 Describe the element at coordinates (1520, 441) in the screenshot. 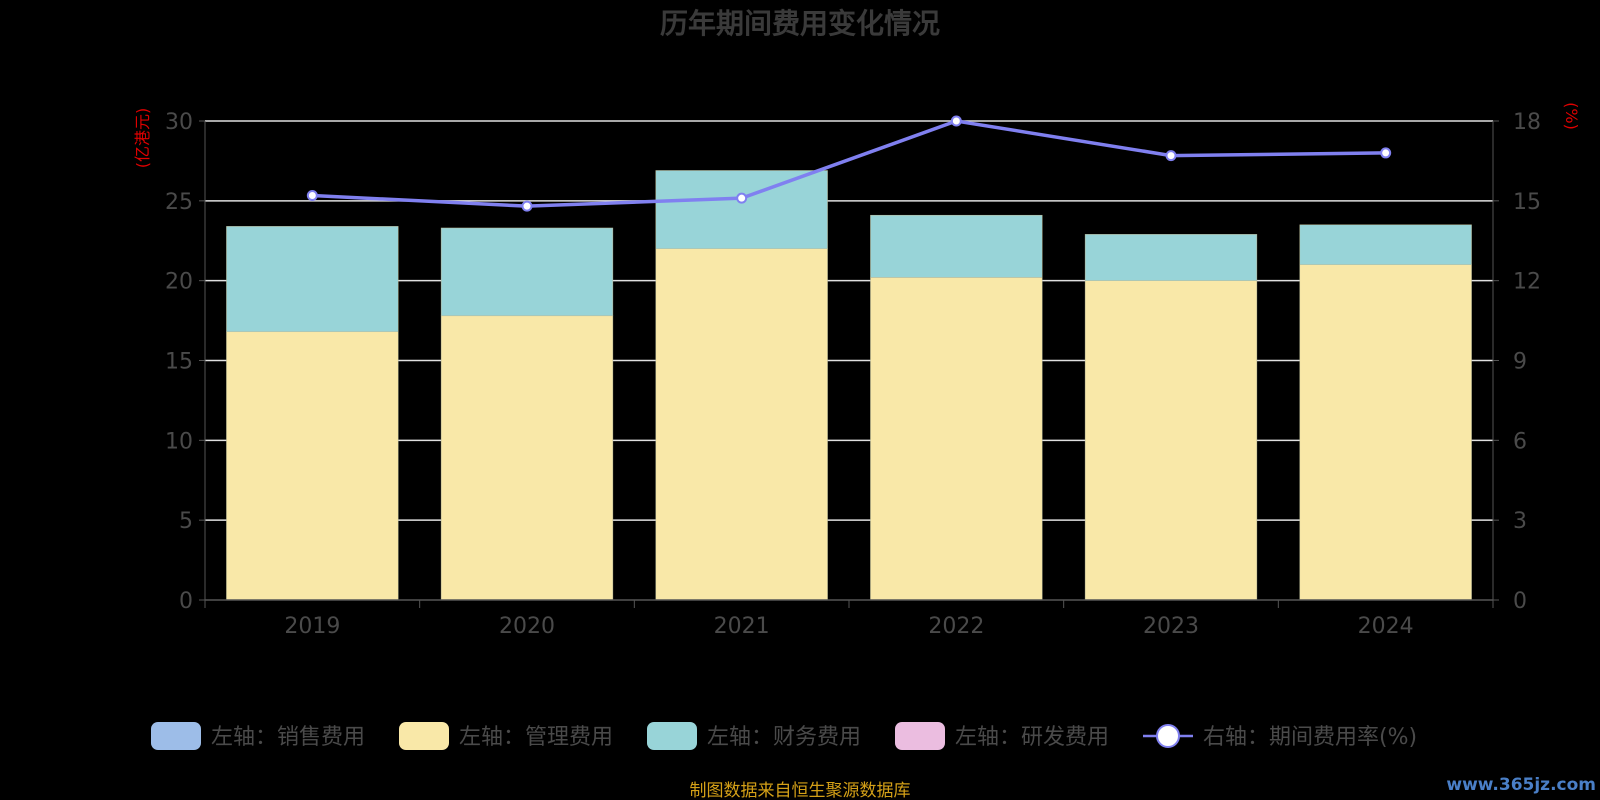

I see `right-tick-label: 6` at that location.